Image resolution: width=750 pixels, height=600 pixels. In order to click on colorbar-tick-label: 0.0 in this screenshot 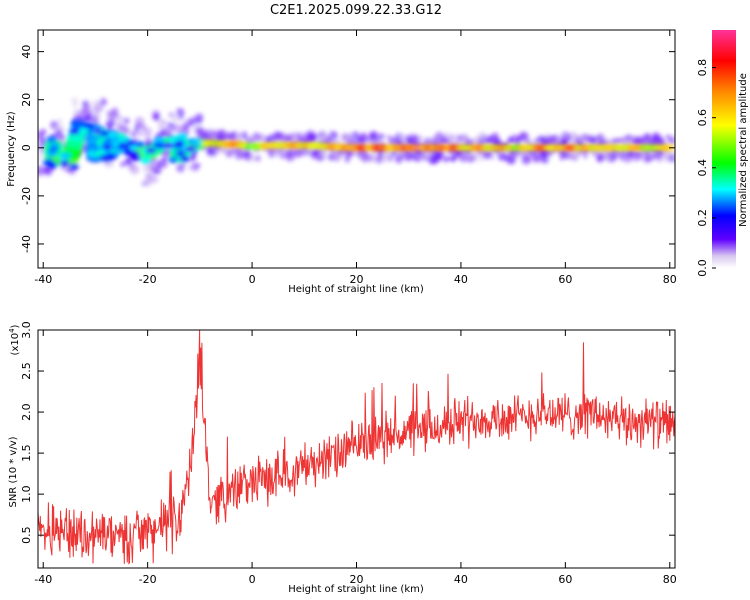, I will do `click(702, 268)`.